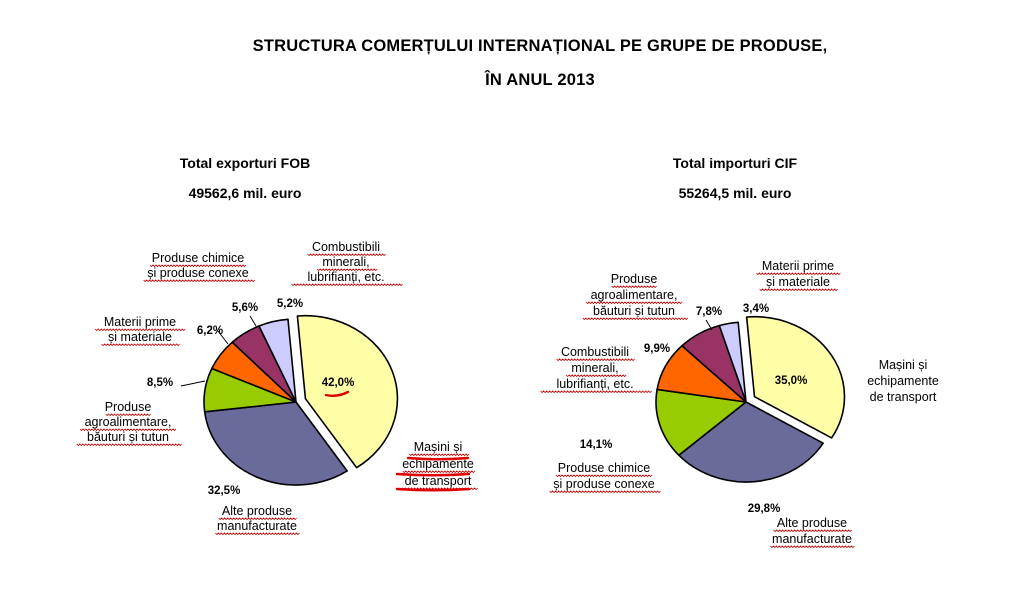  I want to click on import-category-label-3: Produse chimice și produse conexe, so click(604, 476).